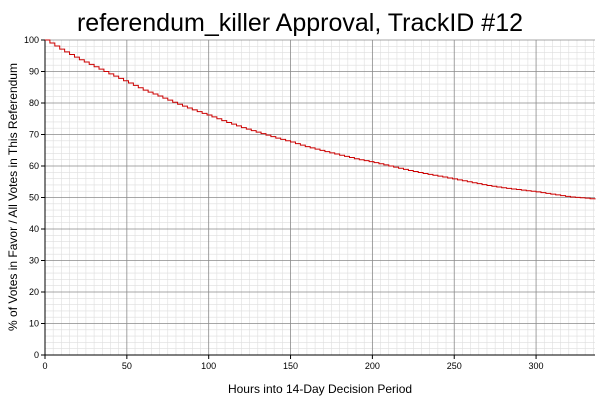 Image resolution: width=600 pixels, height=400 pixels. Describe the element at coordinates (127, 366) in the screenshot. I see `x-tick-label: 50` at that location.